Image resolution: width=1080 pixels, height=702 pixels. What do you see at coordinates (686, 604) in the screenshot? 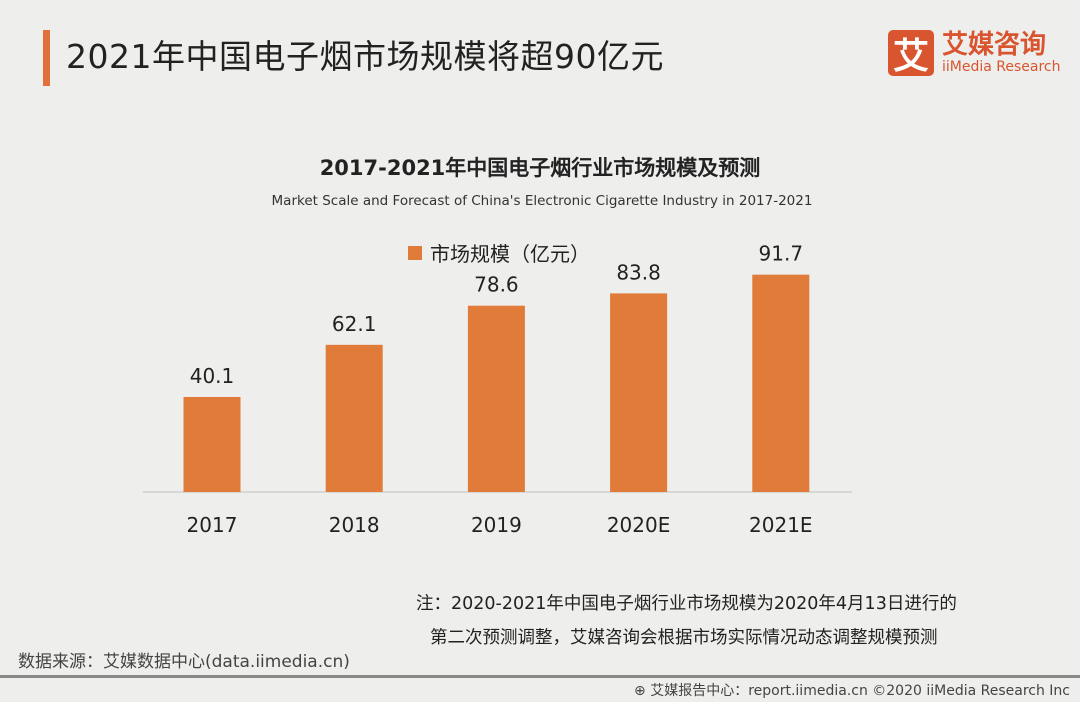
I see `footnote-line-1: 注：2020-2021年中国电子烟行业市场规模为2020年4月13日进行的` at bounding box center [686, 604].